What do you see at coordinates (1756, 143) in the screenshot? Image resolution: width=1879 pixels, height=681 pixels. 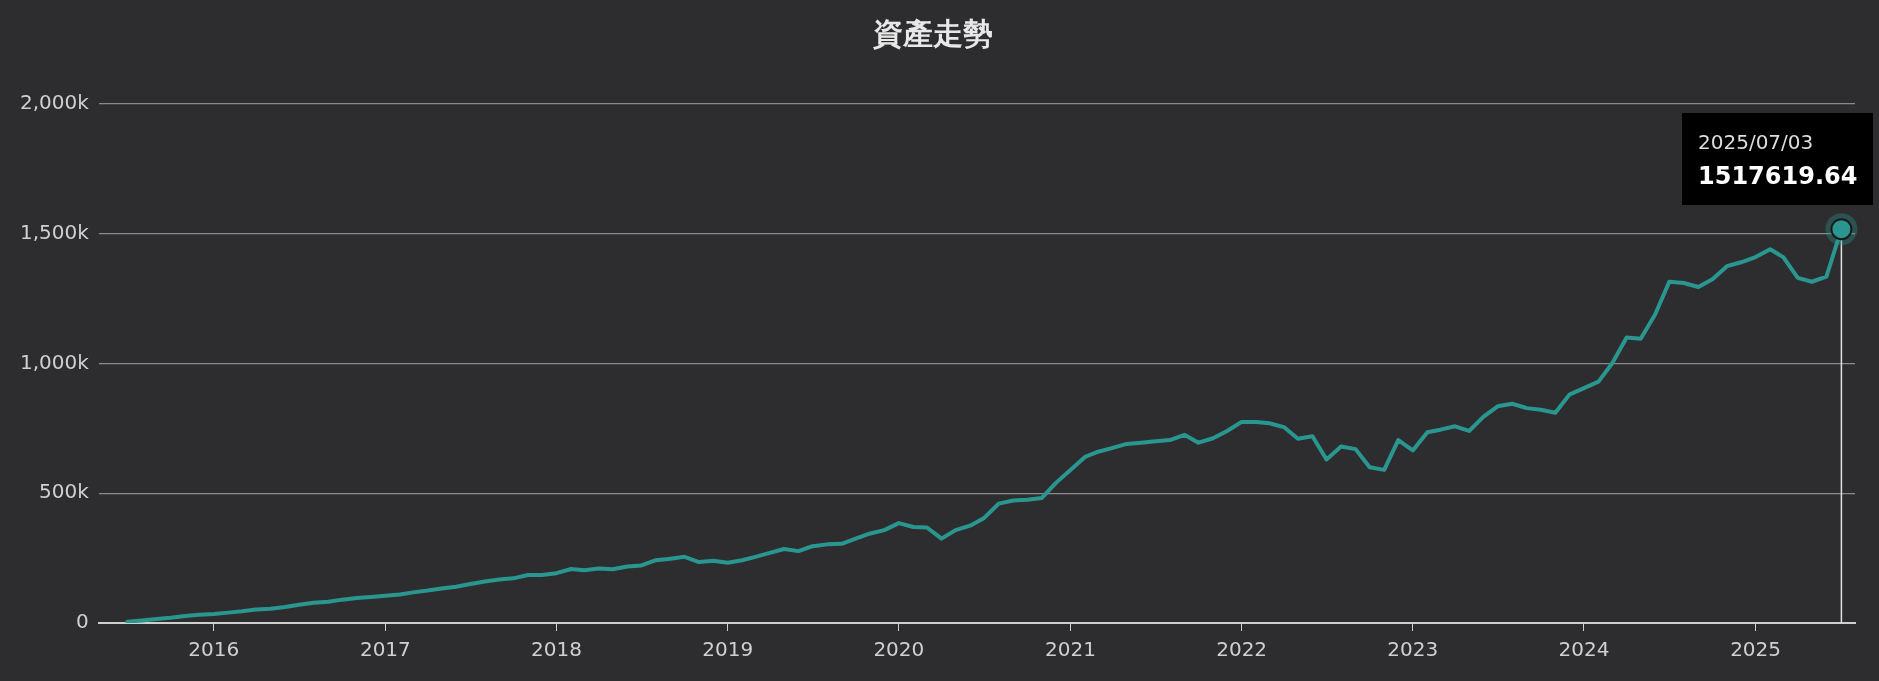 I see `annotation: 2025/07/03` at bounding box center [1756, 143].